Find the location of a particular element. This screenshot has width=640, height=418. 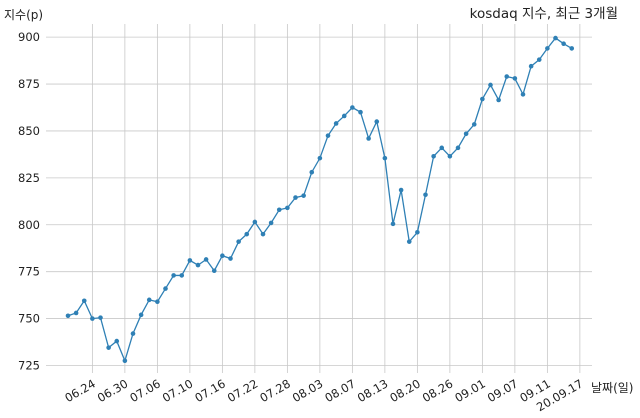

x-tick-label: 07.28 is located at coordinates (275, 390).